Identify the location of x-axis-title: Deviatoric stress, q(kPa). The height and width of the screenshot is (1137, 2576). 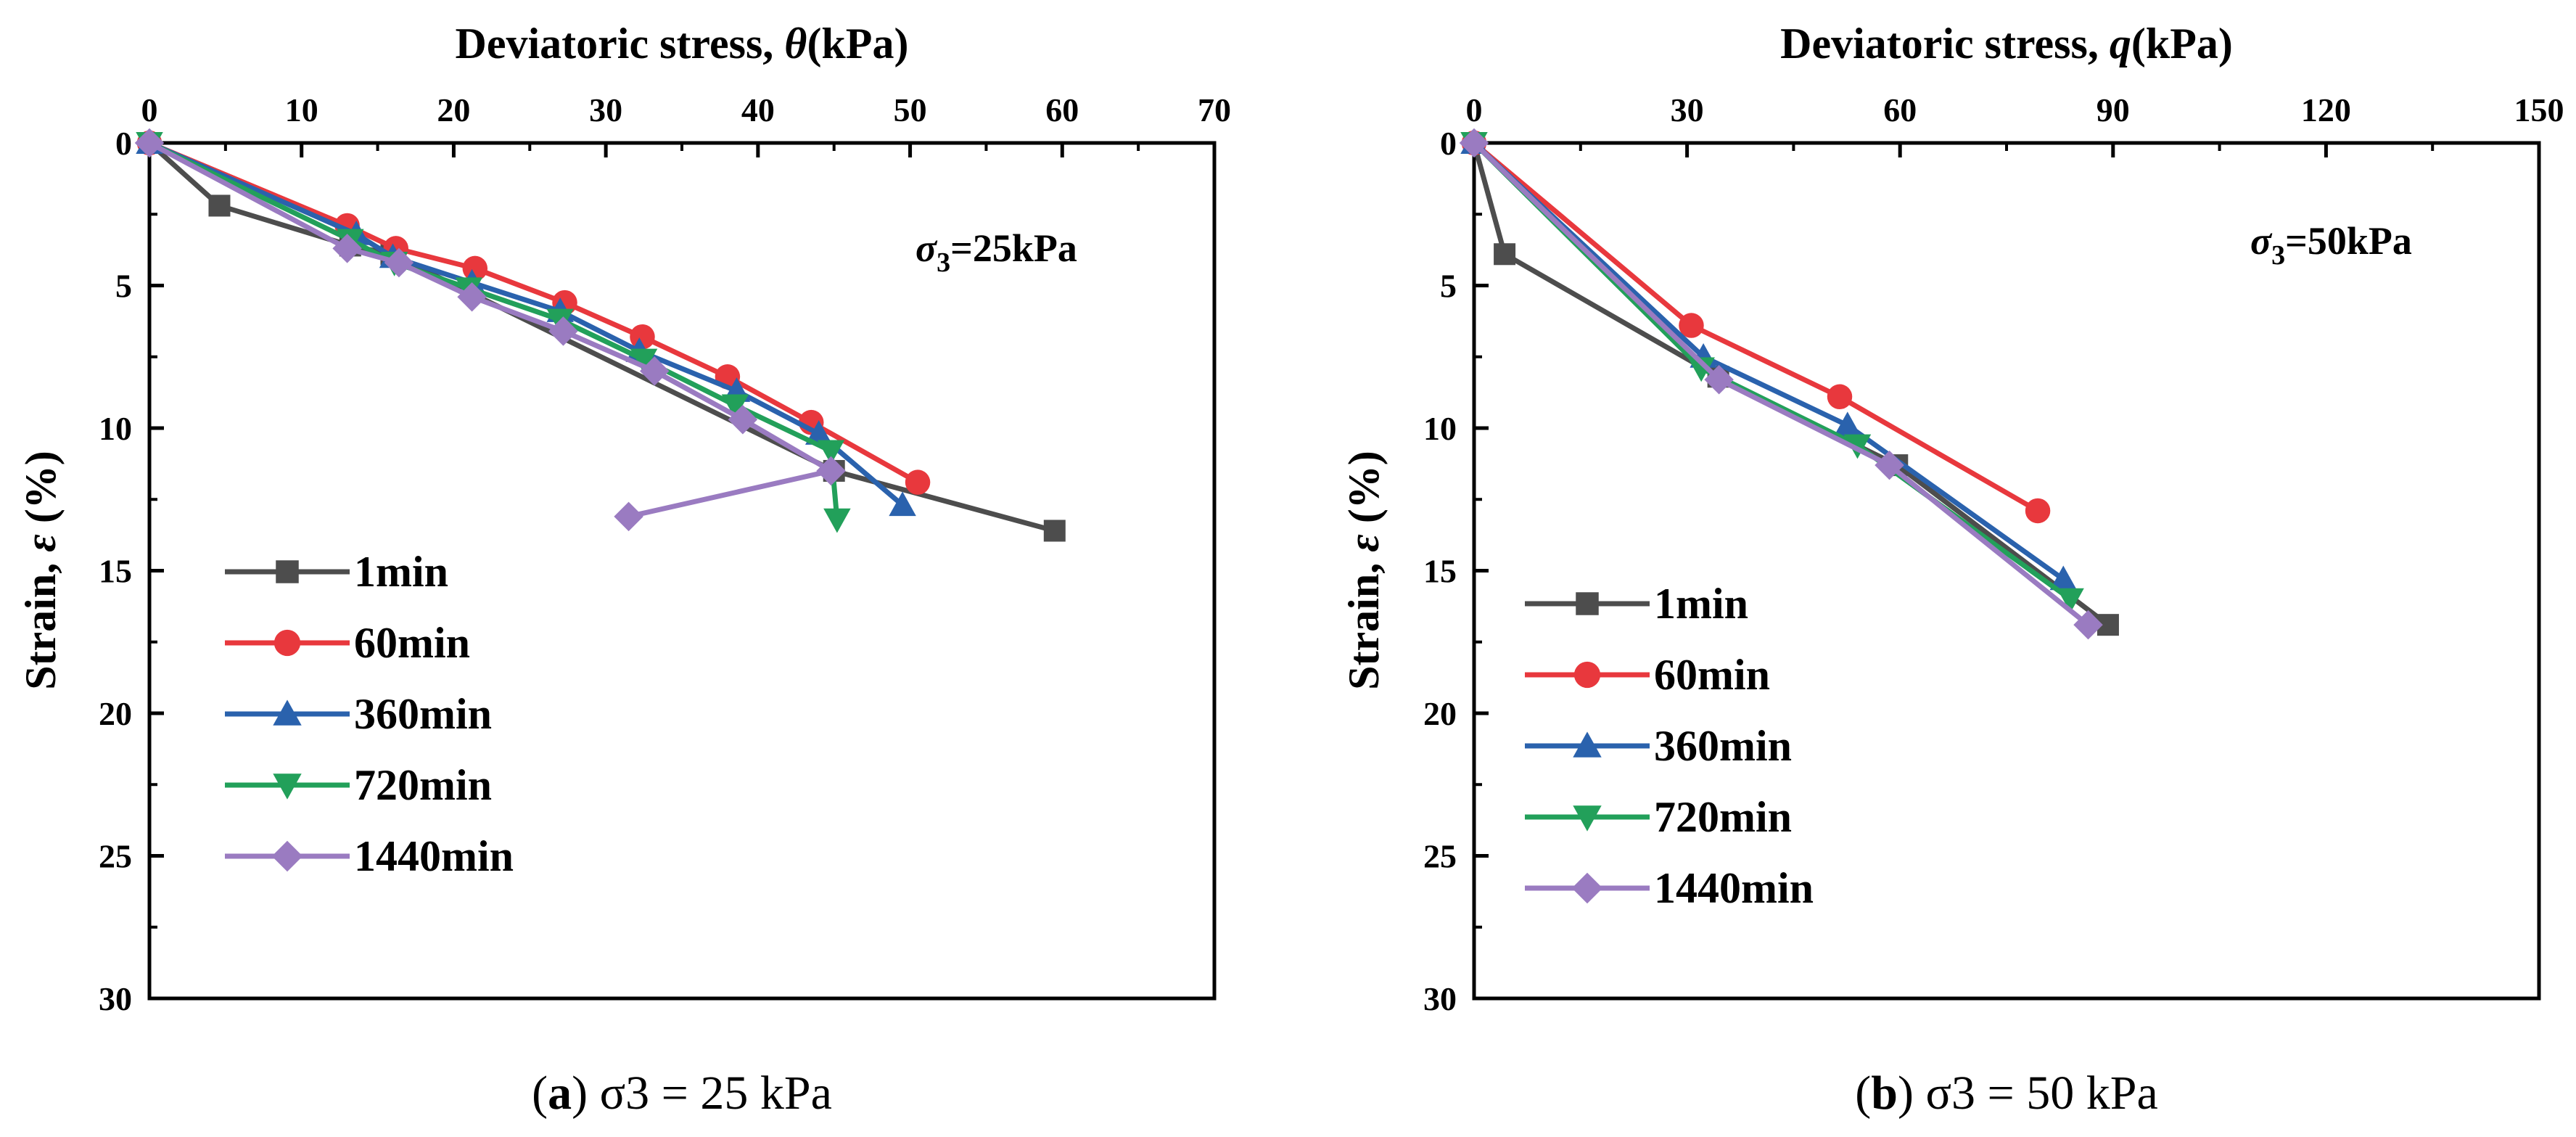
(2006, 43).